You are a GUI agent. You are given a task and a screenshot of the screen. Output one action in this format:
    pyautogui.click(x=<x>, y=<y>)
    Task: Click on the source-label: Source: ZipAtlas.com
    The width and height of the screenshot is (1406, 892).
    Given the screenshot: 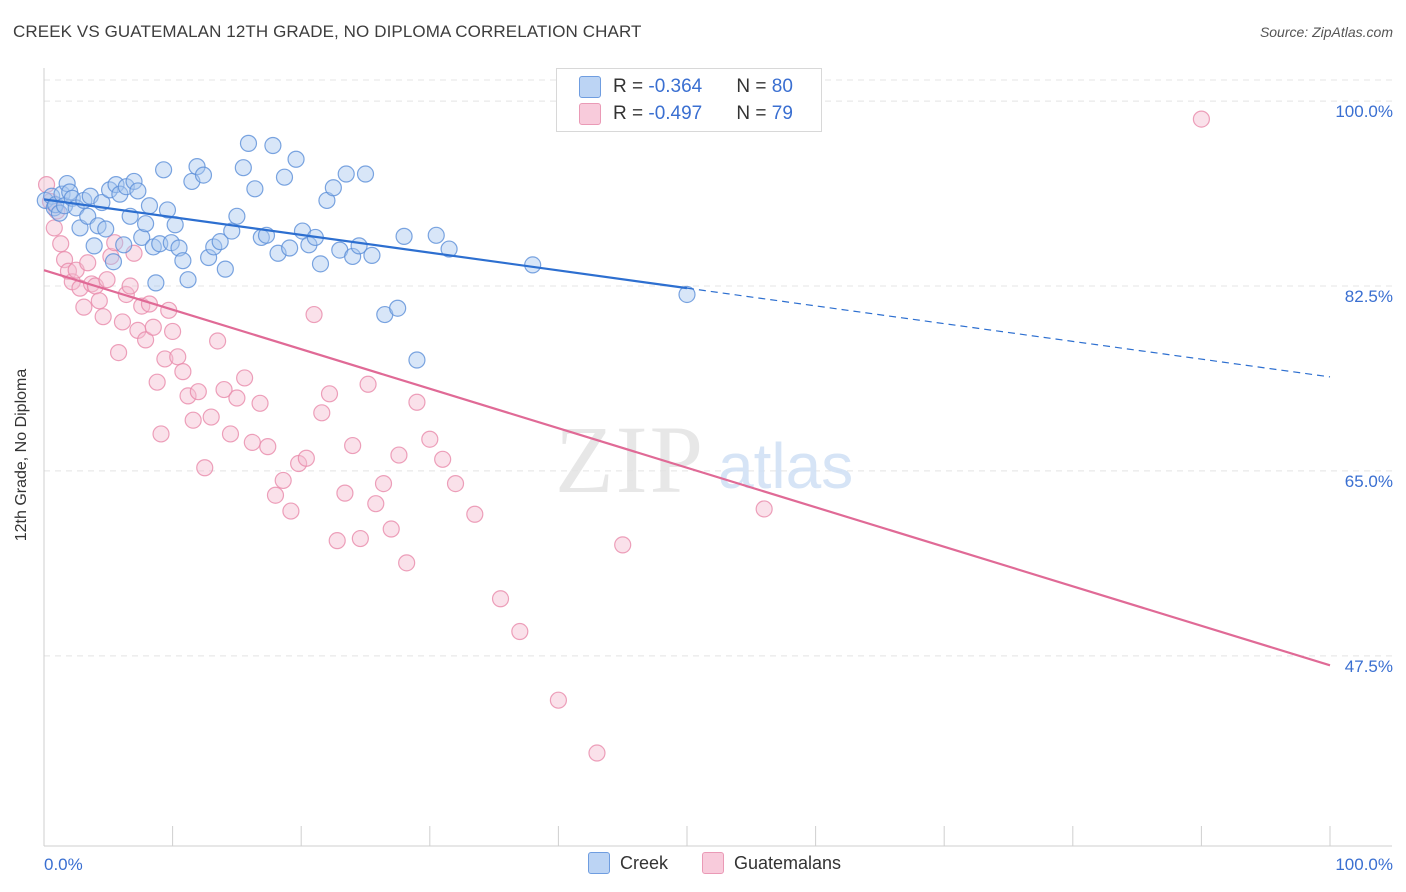 What is the action you would take?
    pyautogui.click(x=1326, y=32)
    